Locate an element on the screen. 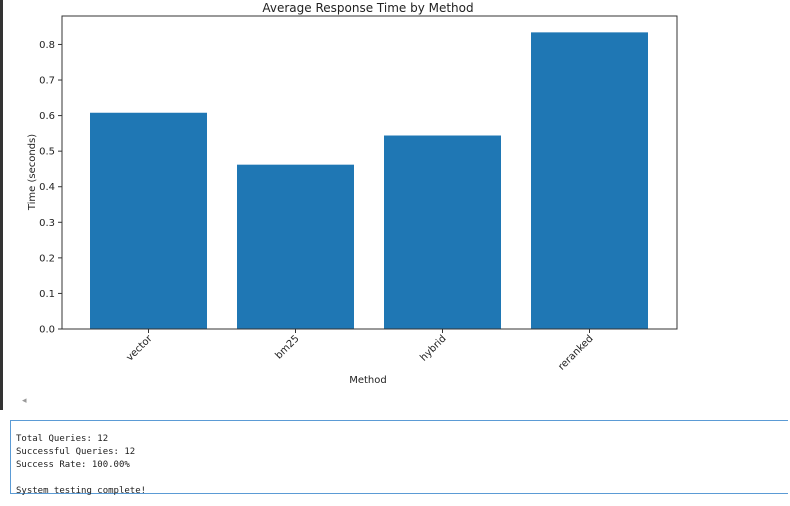  x-tick-label: hybrid is located at coordinates (433, 348).